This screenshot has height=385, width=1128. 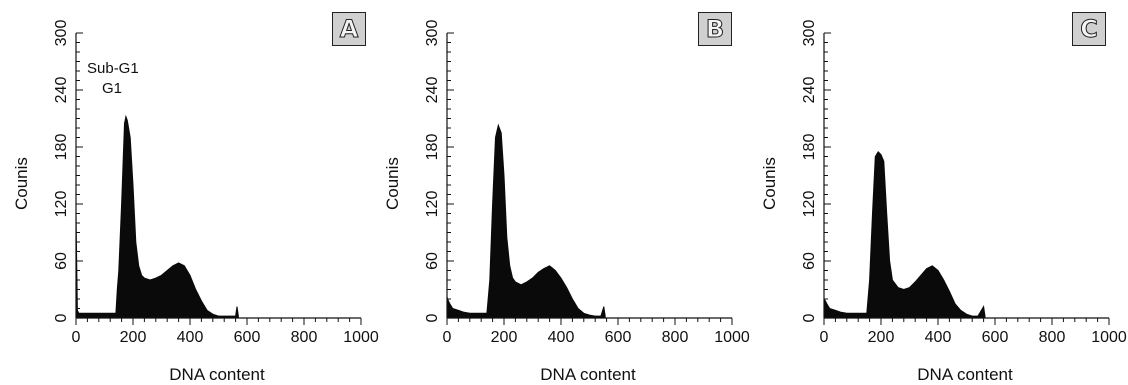 I want to click on annotation-g1: G1, so click(x=112, y=88).